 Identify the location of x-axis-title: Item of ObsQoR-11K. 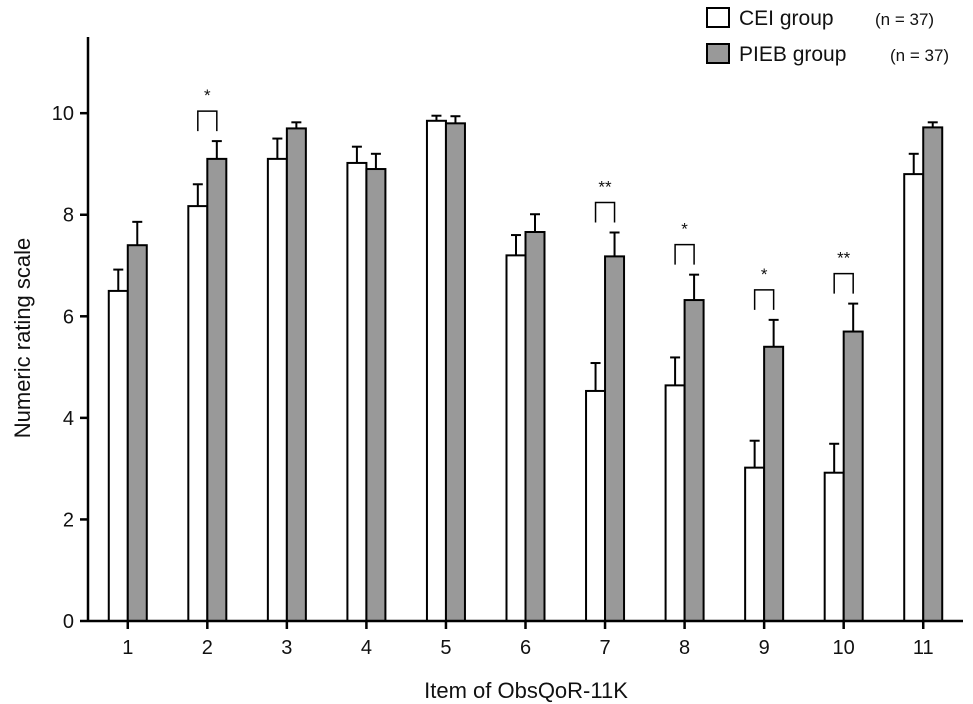
(526, 690).